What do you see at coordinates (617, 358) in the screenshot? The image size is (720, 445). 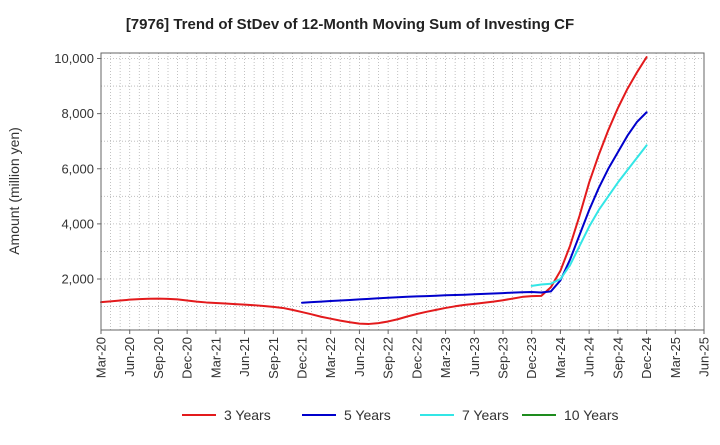 I see `x-tick-label: Sep-24` at bounding box center [617, 358].